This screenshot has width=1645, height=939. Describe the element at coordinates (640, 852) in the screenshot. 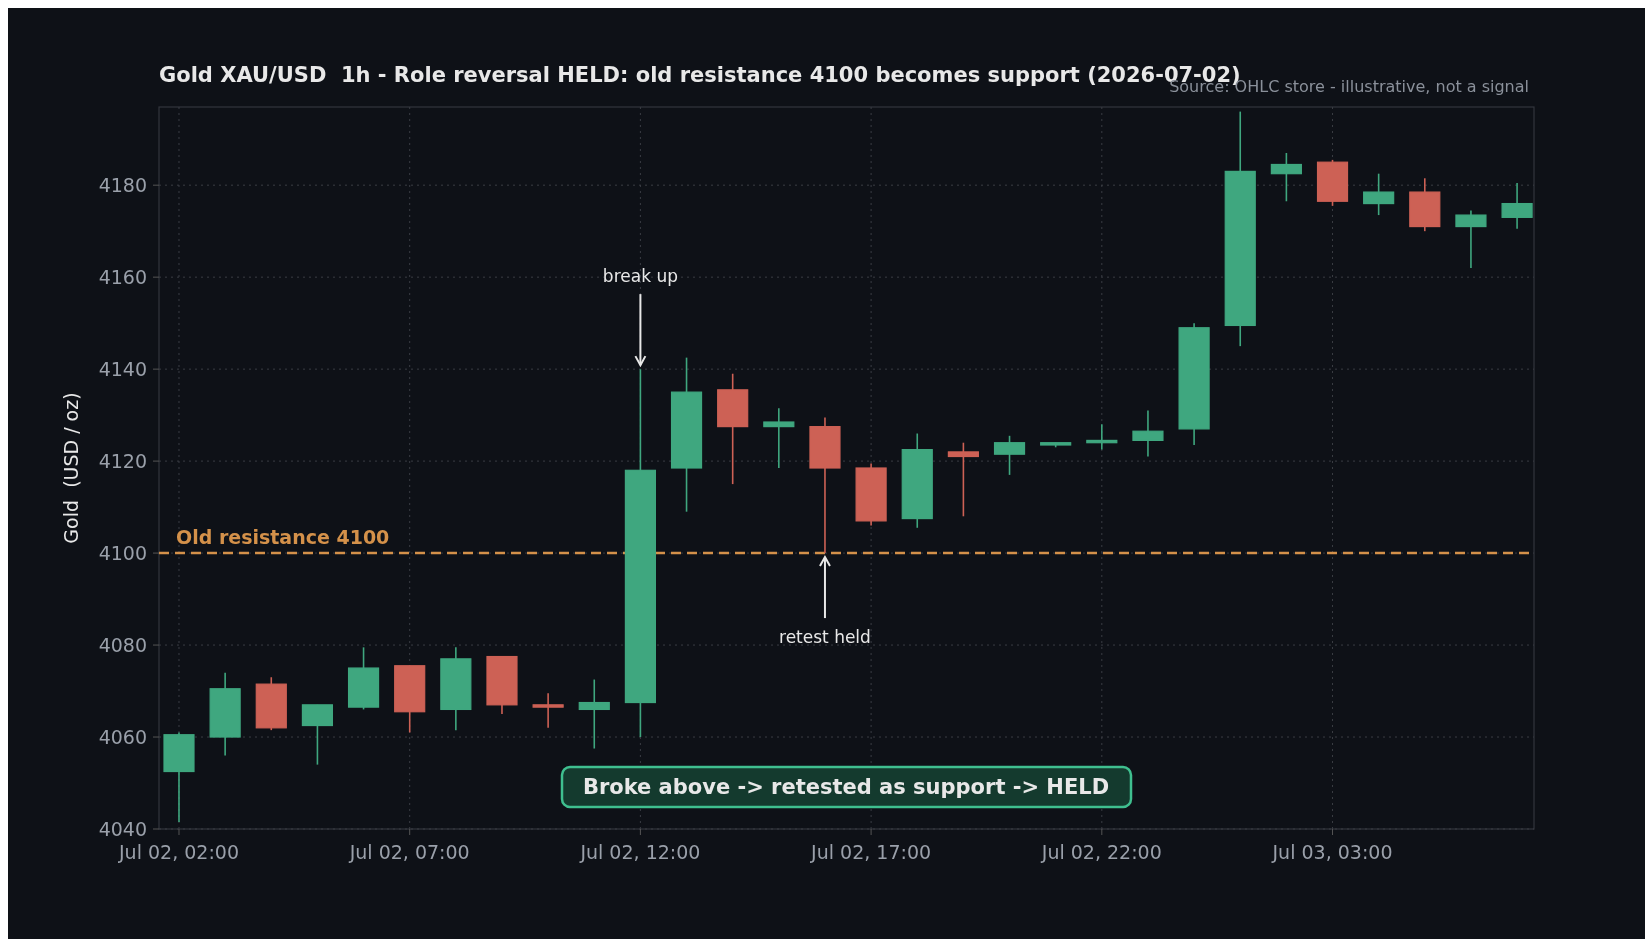

I see `x-tick-label: Jul 02, 12:00` at that location.